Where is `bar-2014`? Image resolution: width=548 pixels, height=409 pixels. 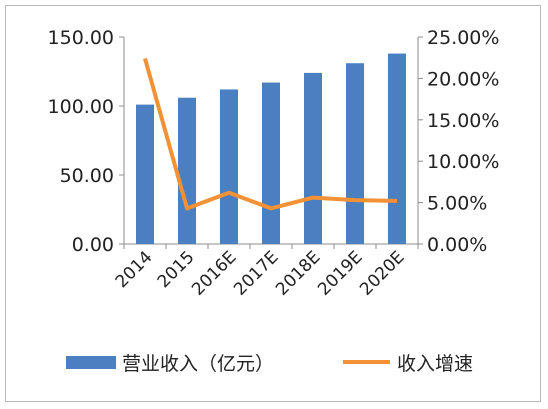 bar-2014 is located at coordinates (145, 174).